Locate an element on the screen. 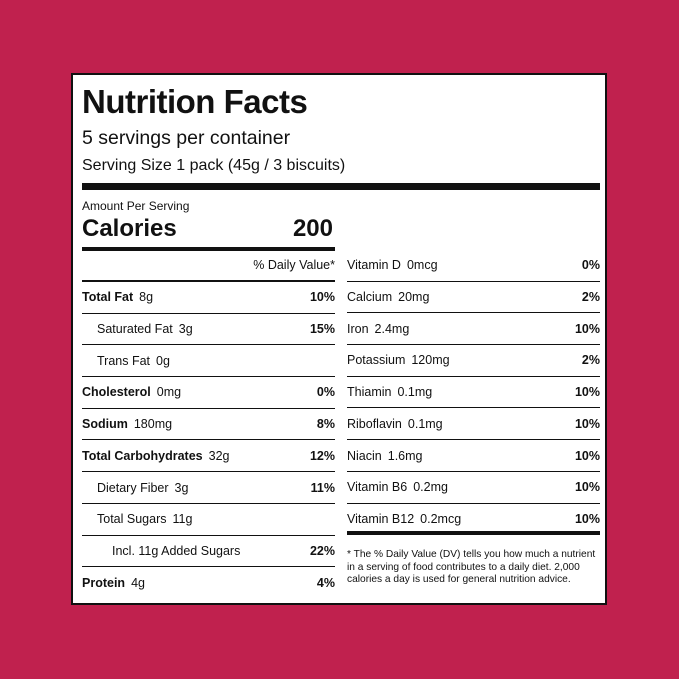 The image size is (679, 679). nutrient-name: Saturated Fat 3g is located at coordinates (145, 329).